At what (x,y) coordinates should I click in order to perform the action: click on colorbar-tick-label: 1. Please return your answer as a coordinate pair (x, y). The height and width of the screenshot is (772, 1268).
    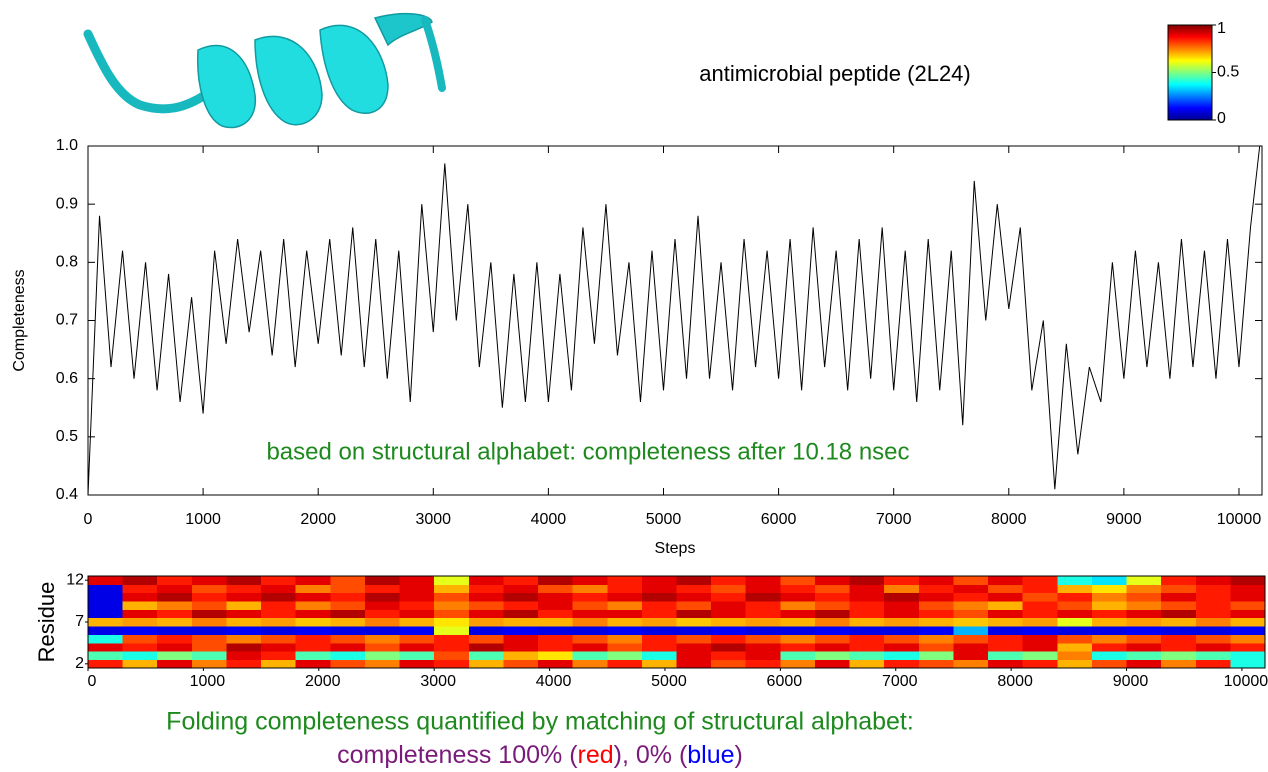
    Looking at the image, I should click on (1221, 28).